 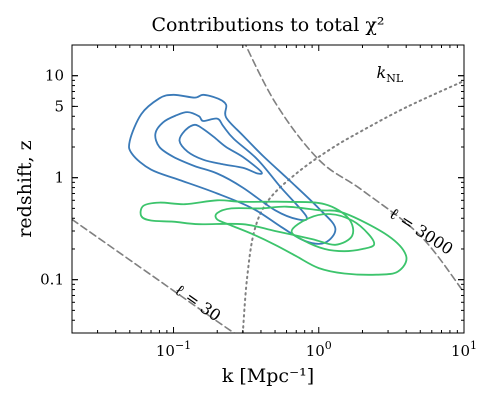 What do you see at coordinates (421, 231) in the screenshot?
I see `annotation-ell3000: ℓ = 3000` at bounding box center [421, 231].